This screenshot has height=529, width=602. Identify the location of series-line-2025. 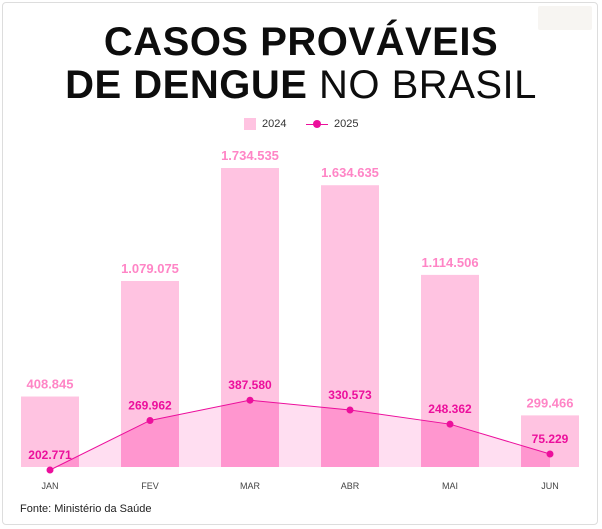
(300, 435).